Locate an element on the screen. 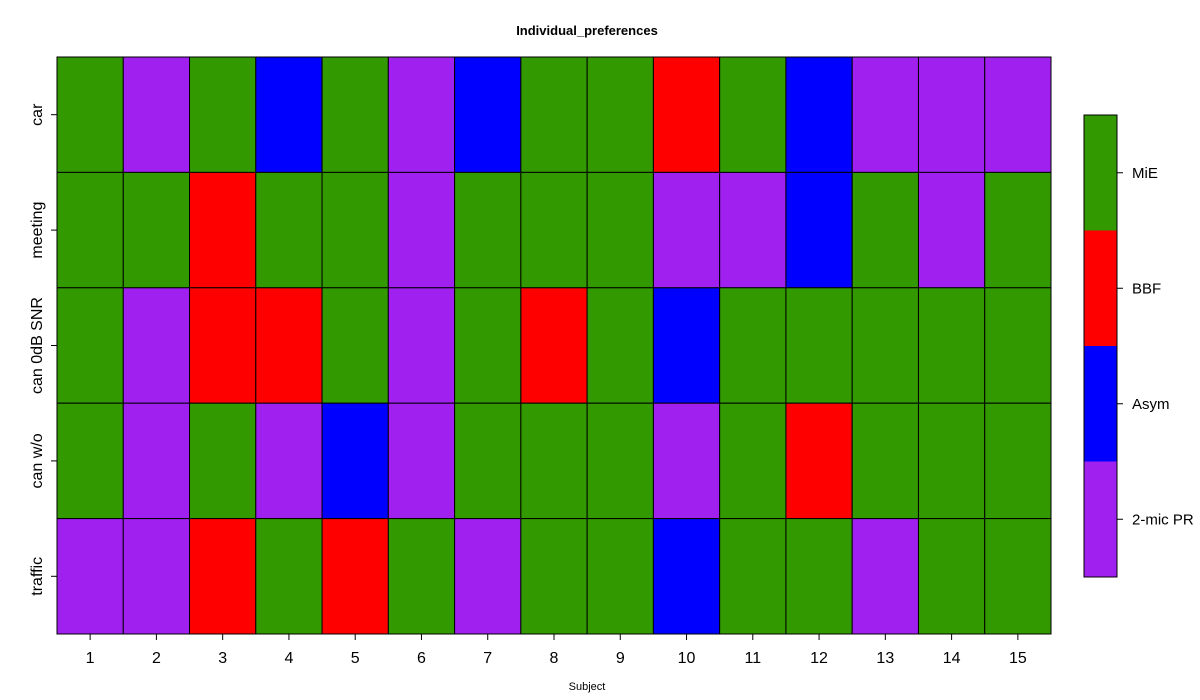  x-tick-label: 7 is located at coordinates (487, 658).